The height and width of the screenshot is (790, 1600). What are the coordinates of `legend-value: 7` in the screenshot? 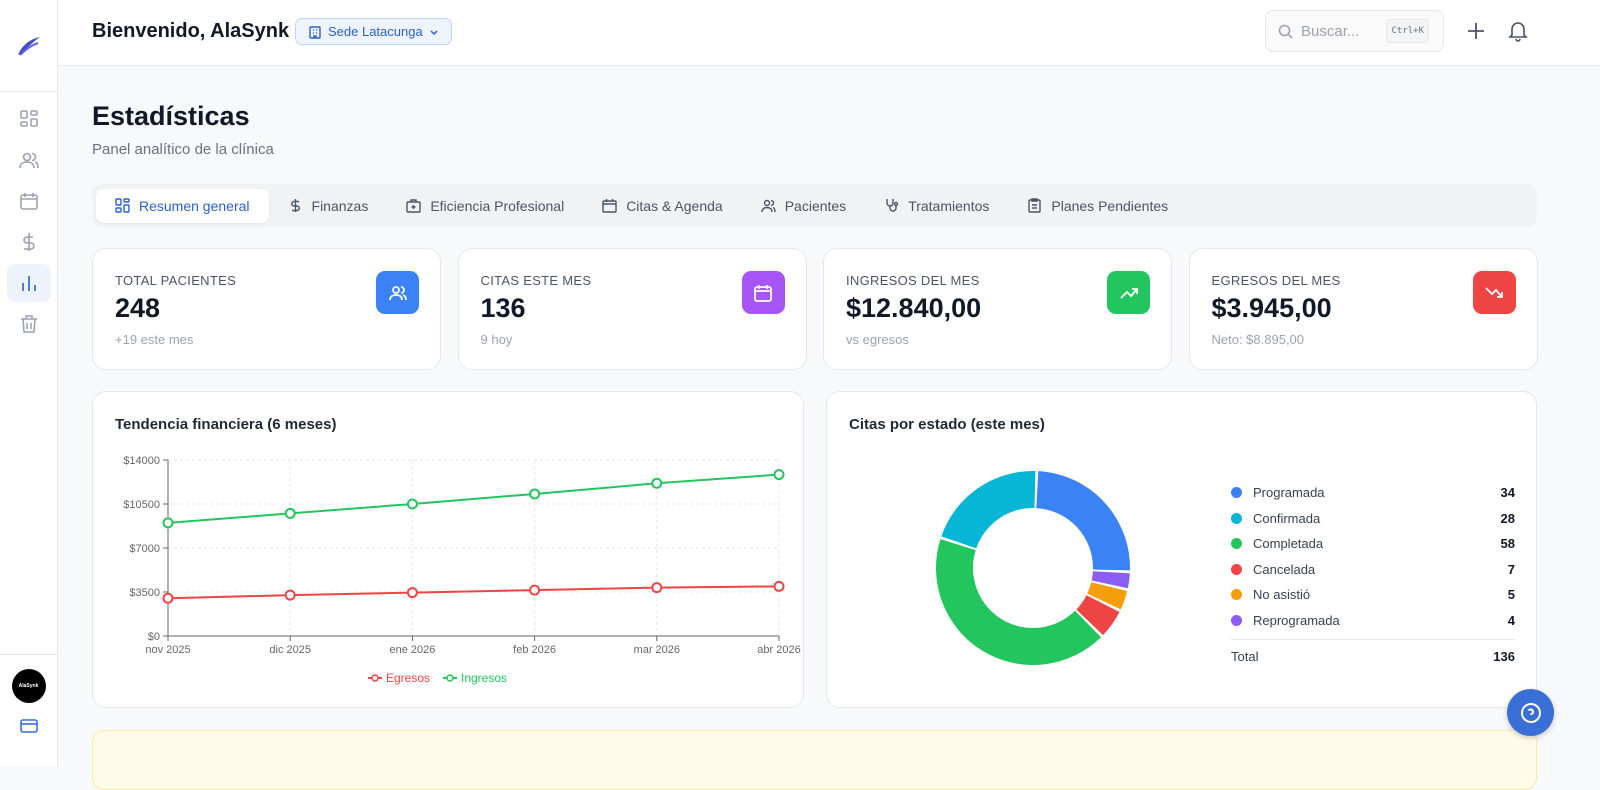 It's located at (1511, 569).